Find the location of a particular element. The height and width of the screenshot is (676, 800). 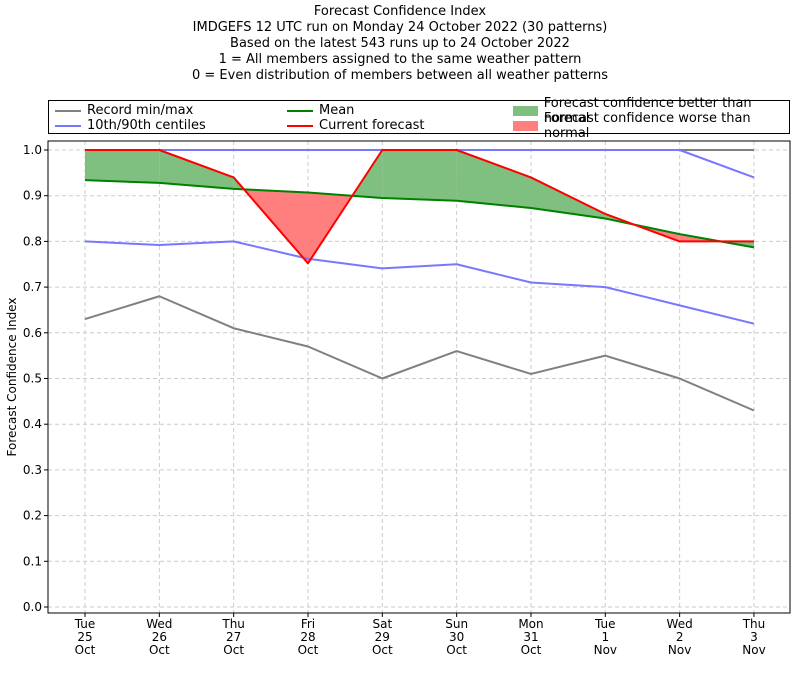

legend-label-worse: Forecast confidence worse than normal is located at coordinates (647, 125).